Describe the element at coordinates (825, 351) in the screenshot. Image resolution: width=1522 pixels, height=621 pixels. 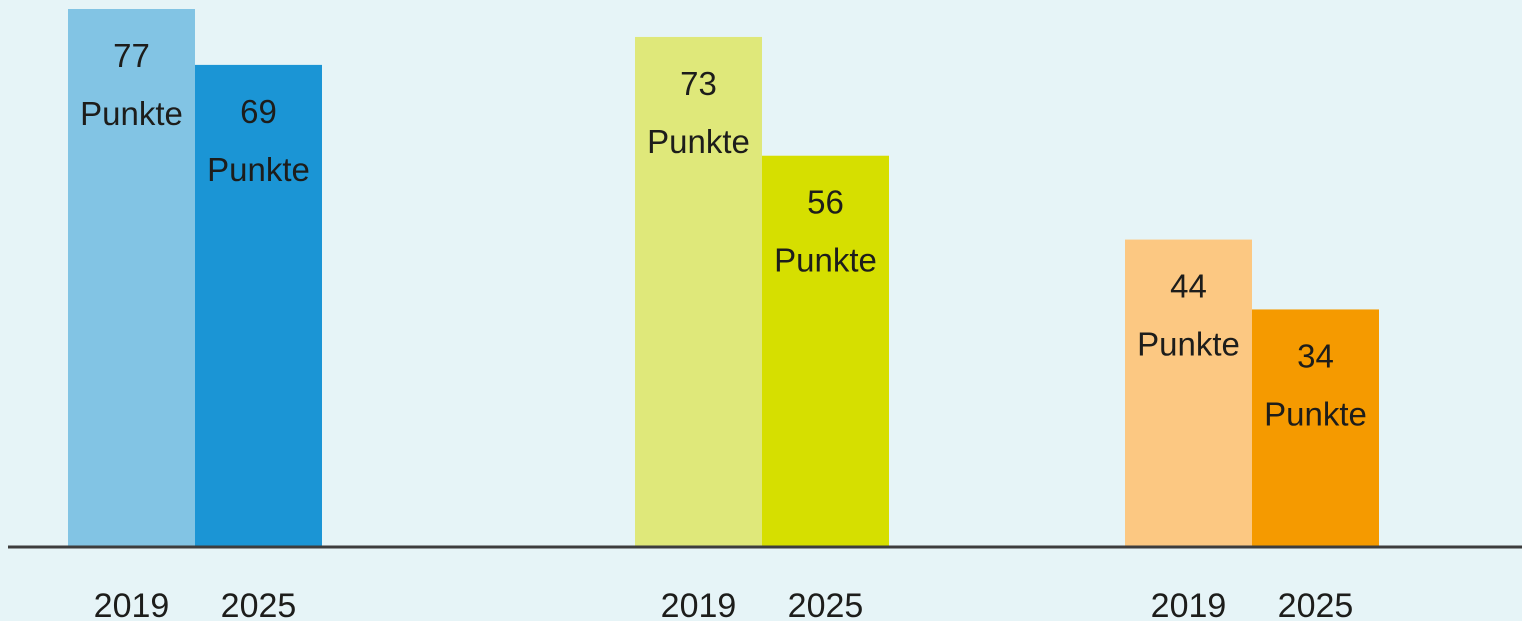
I see `bar-group2-2025` at that location.